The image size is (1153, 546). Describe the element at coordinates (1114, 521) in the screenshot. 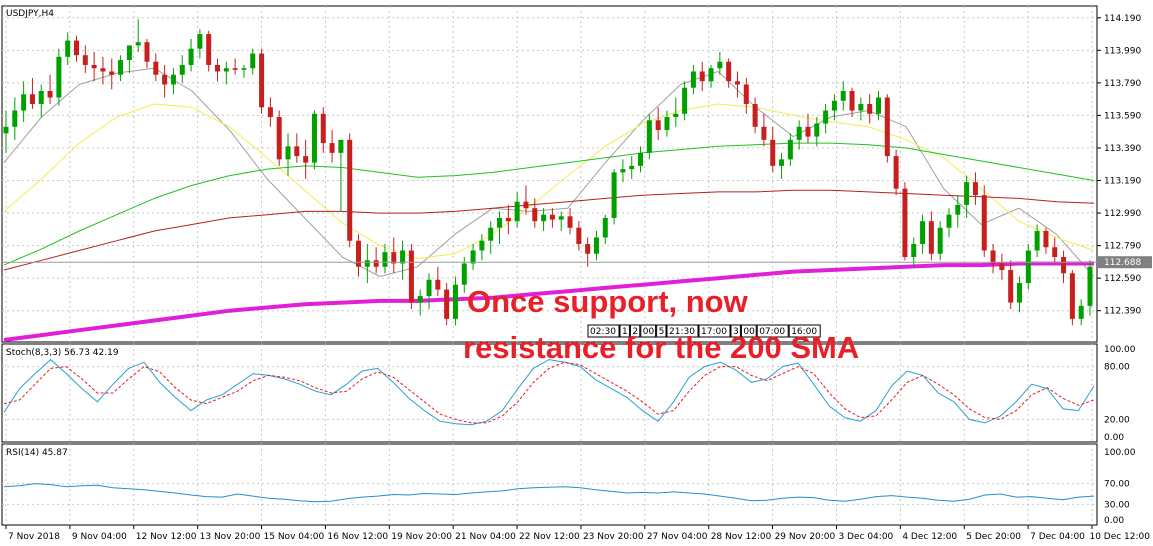

I see `rsi-y-label: 0.00` at that location.